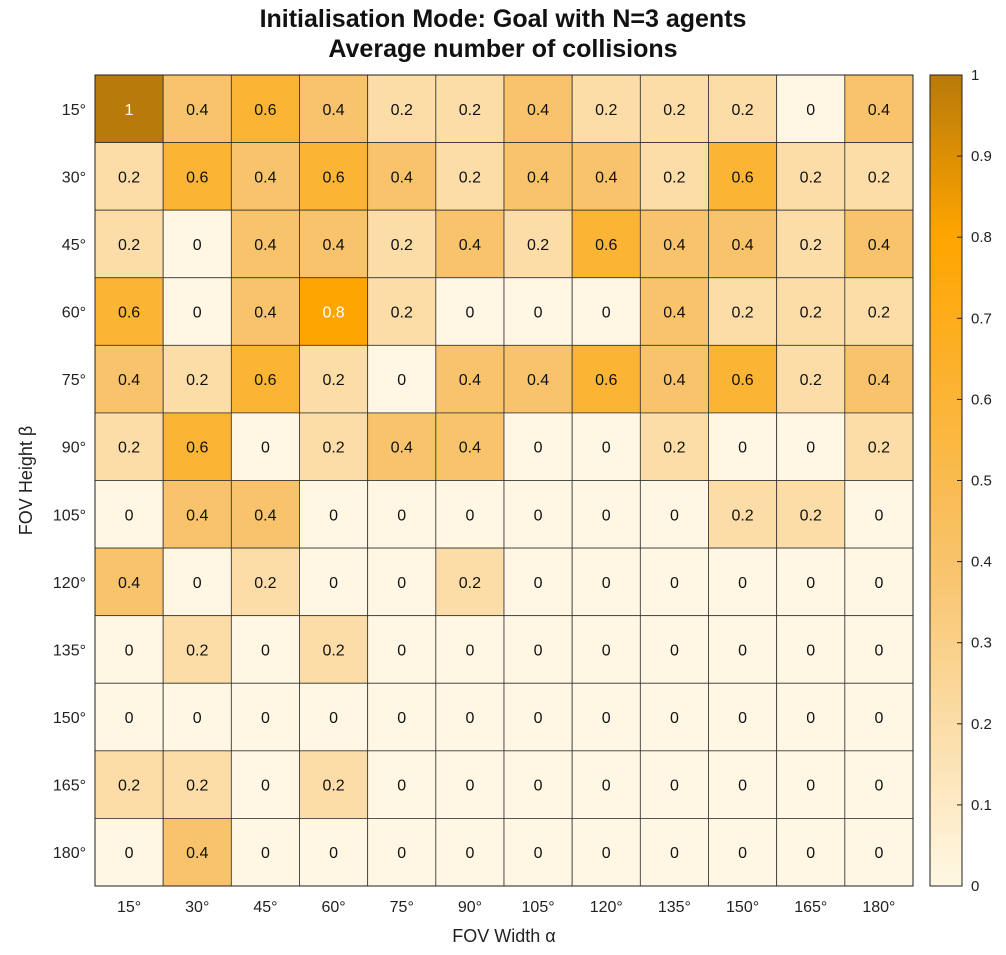 This screenshot has height=955, width=1006. I want to click on y-tick-label: 60°, so click(74, 313).